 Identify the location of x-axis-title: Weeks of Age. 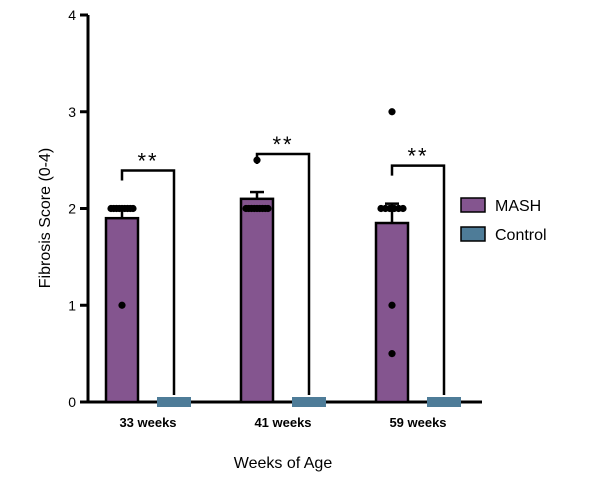
(283, 463).